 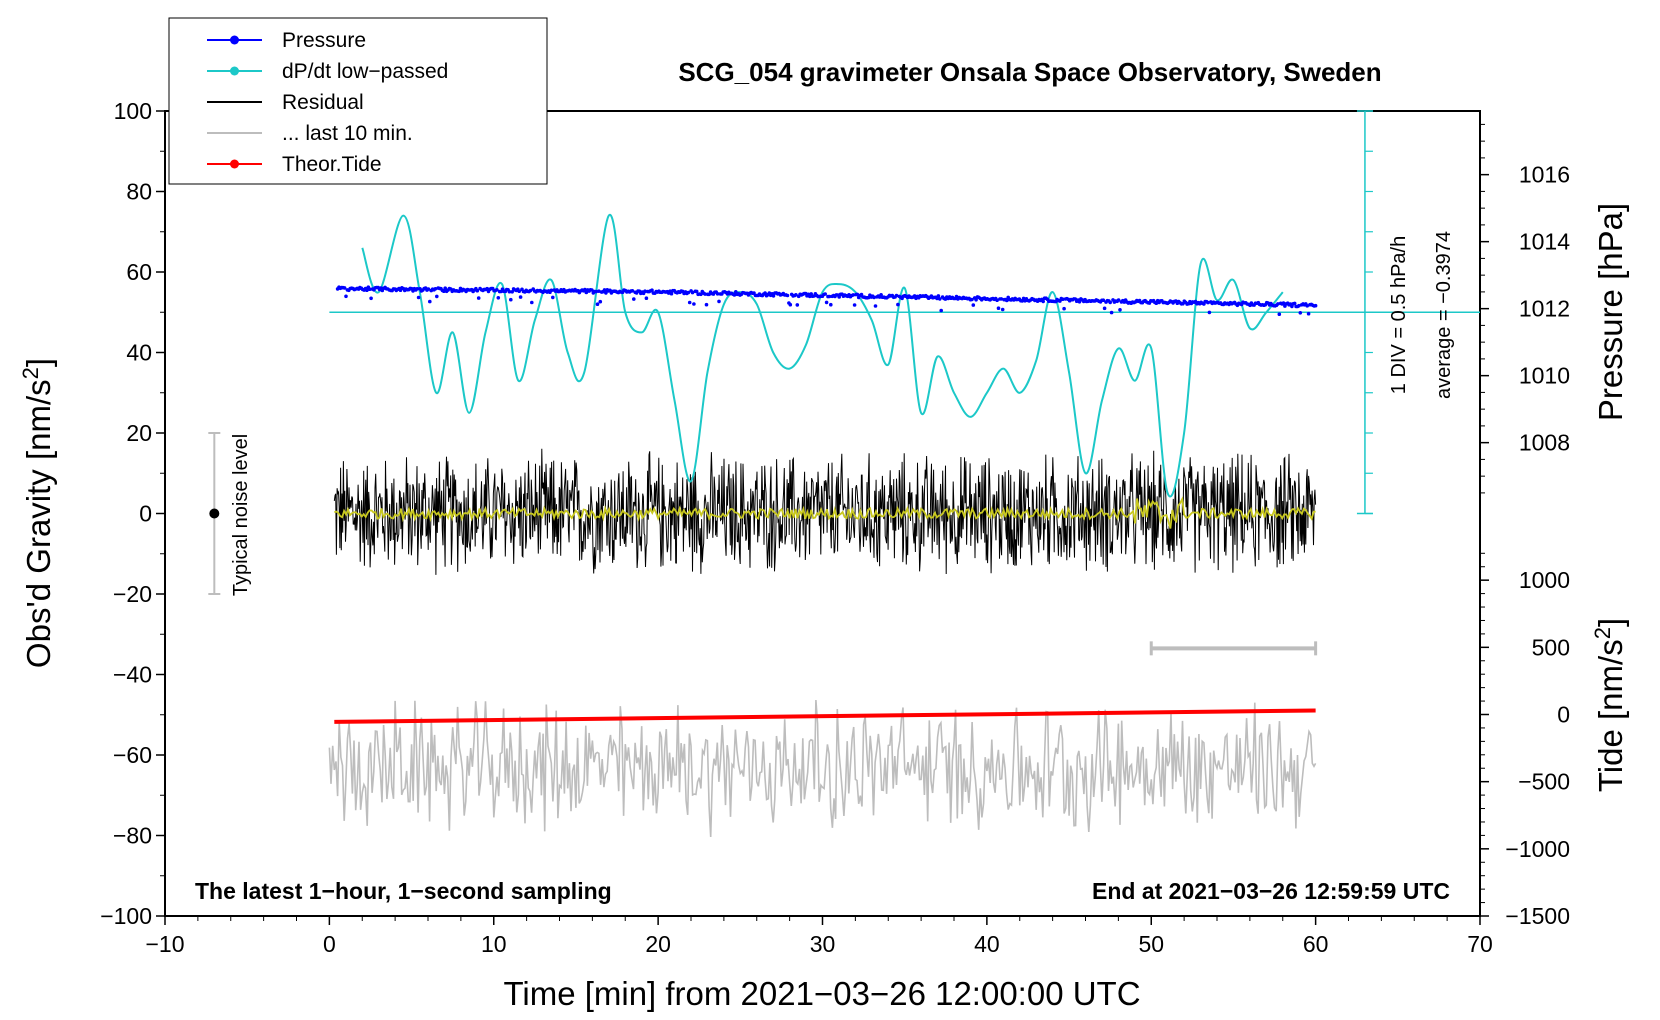 I want to click on y-axis-title: Obs'd Gravity [nm/s2], so click(x=37, y=513).